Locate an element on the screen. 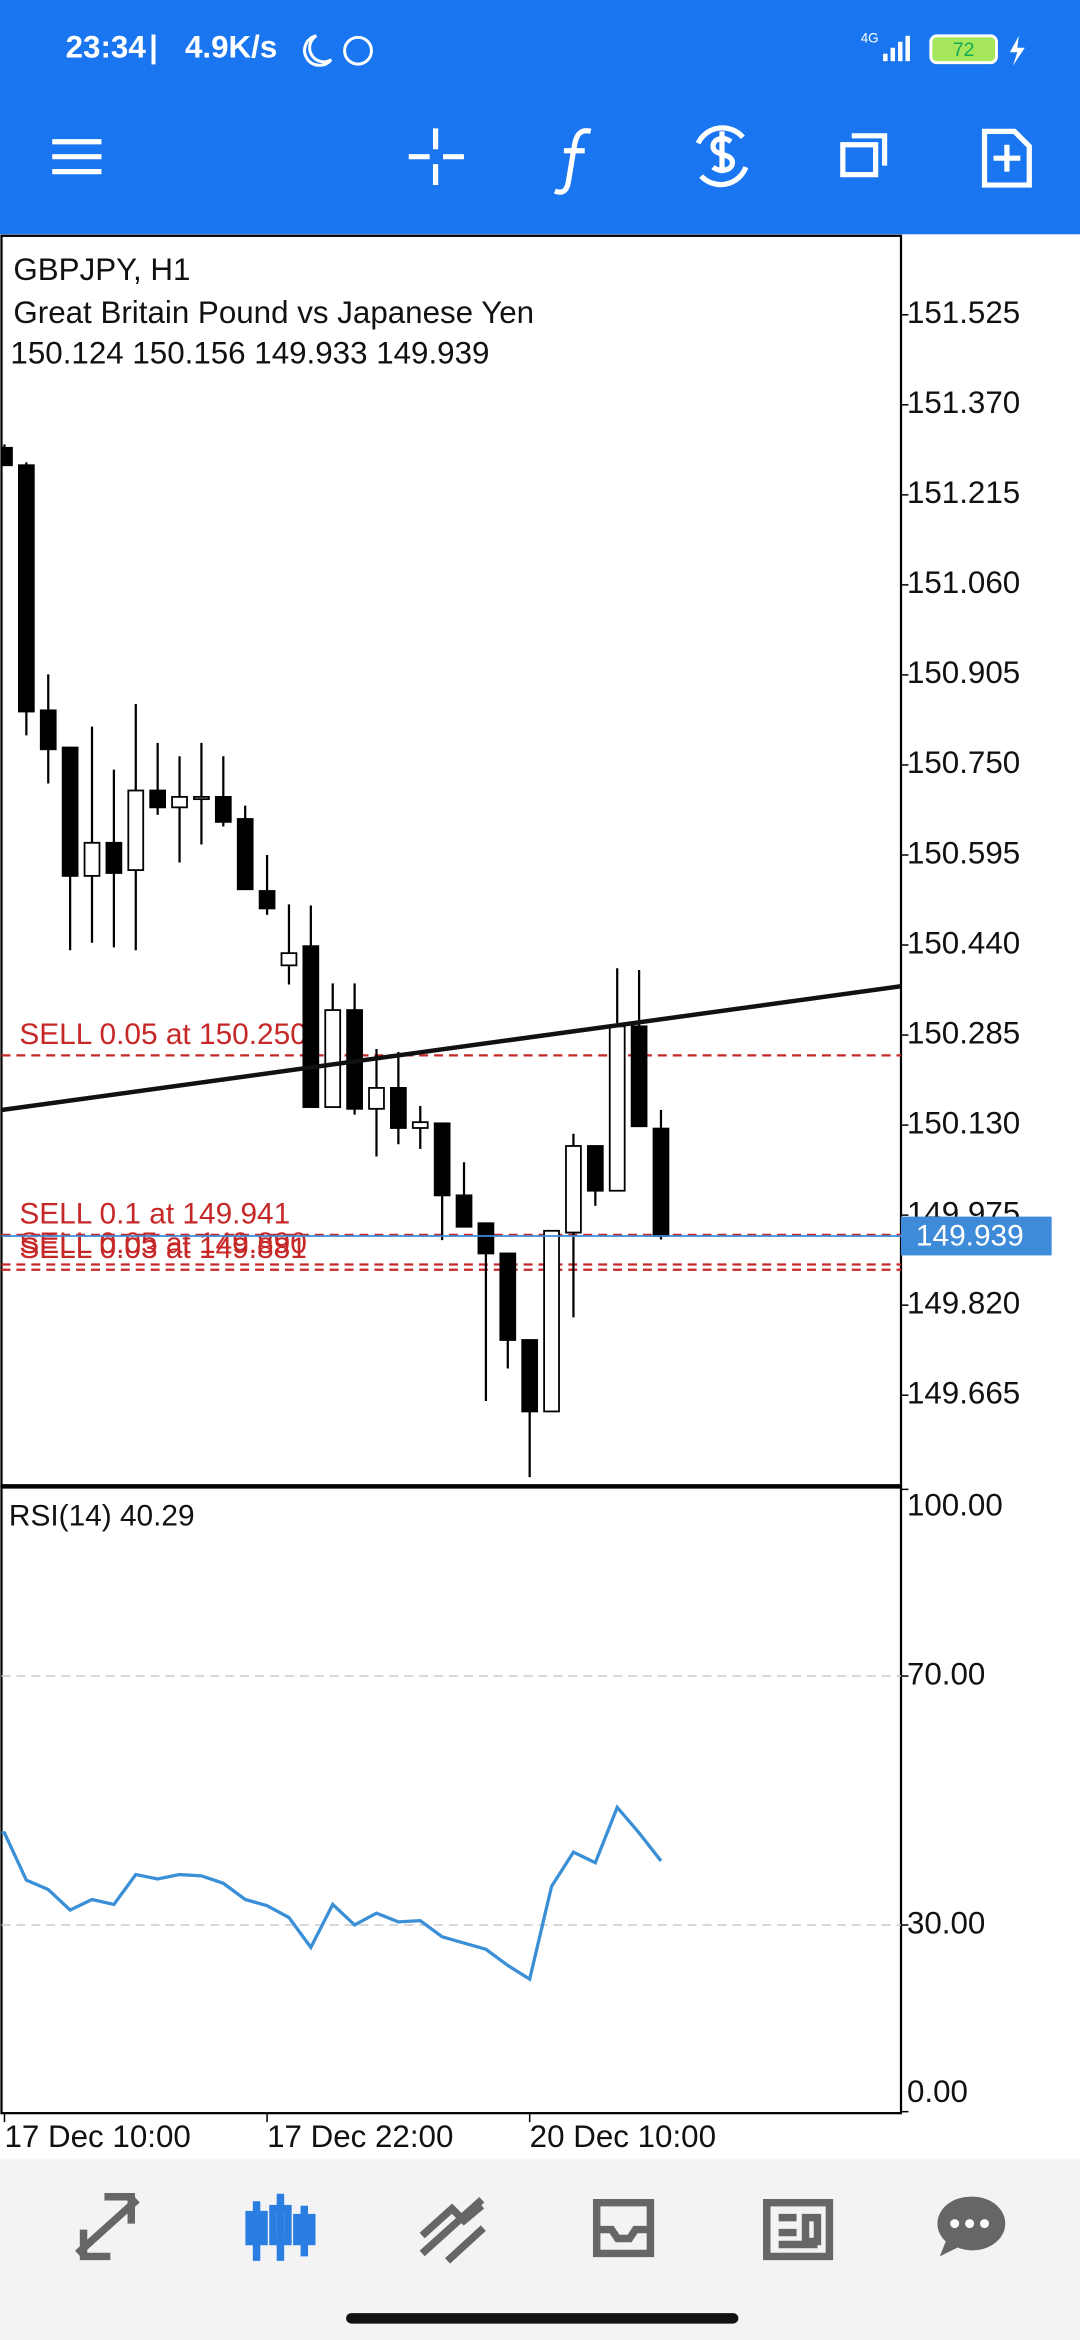 This screenshot has width=1080, height=2340. rsi-line is located at coordinates (332, 1893).